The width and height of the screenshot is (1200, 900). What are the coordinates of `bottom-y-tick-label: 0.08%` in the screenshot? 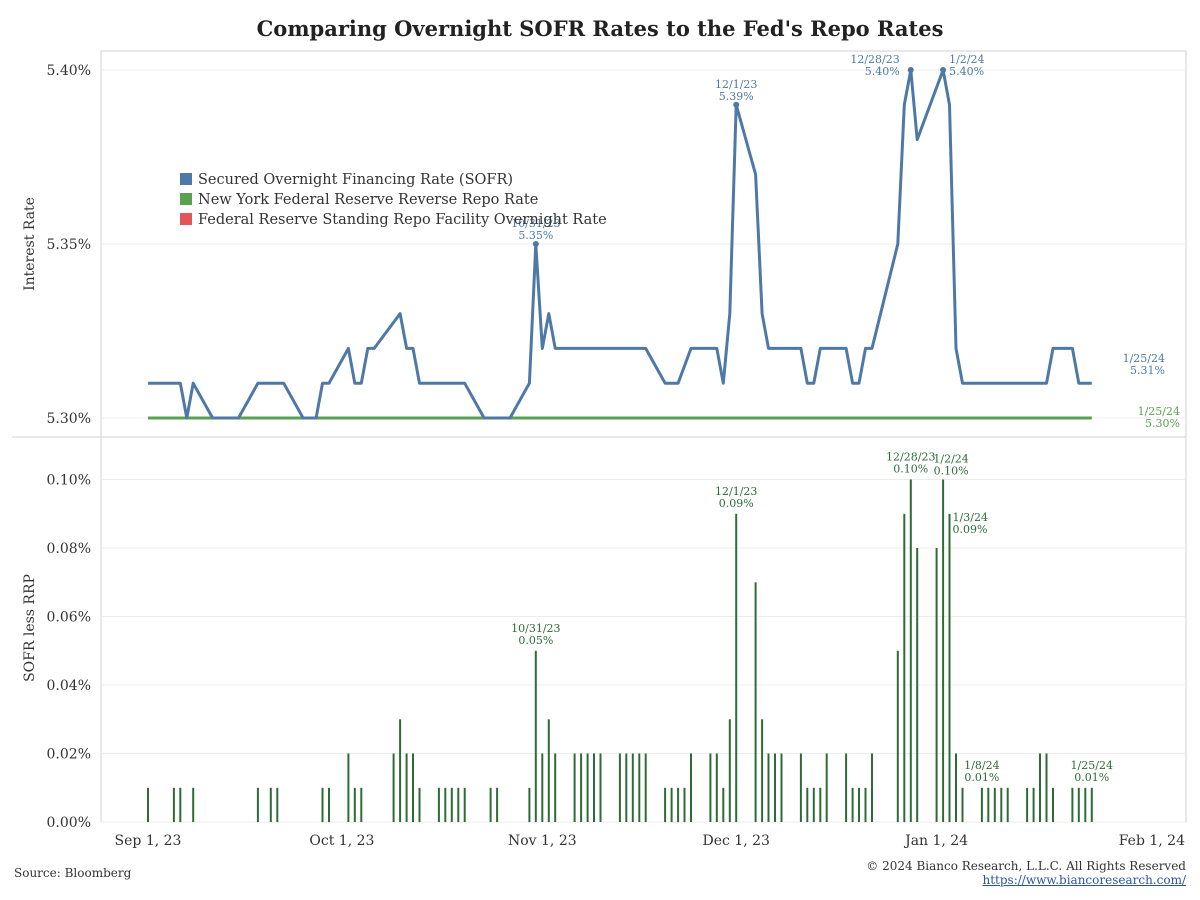 It's located at (69, 549).